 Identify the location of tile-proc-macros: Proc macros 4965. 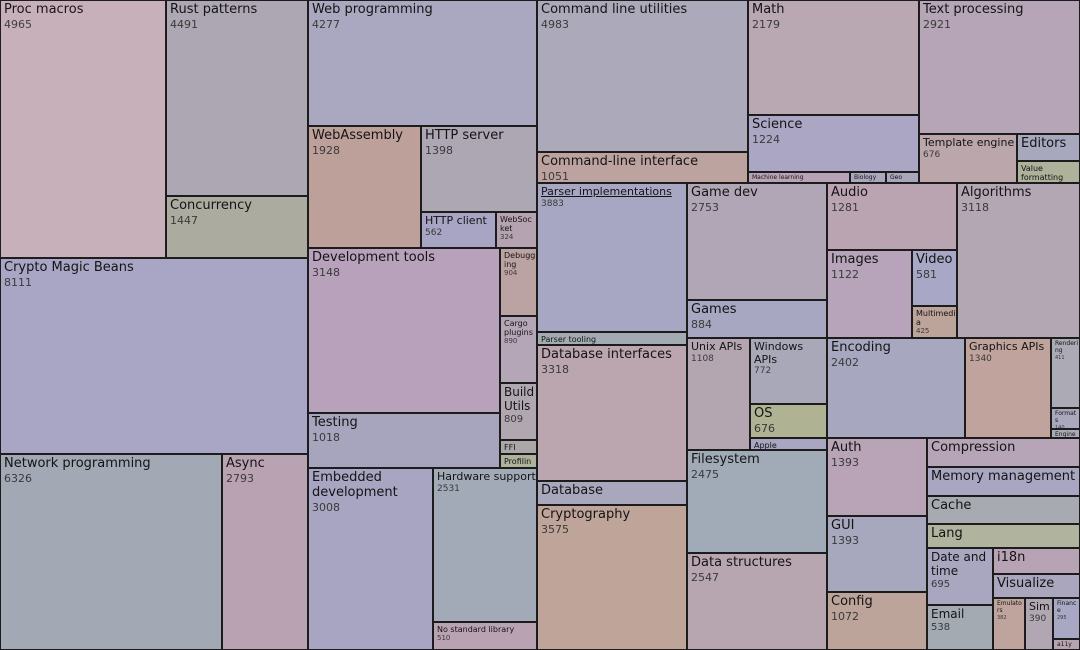
(83, 129).